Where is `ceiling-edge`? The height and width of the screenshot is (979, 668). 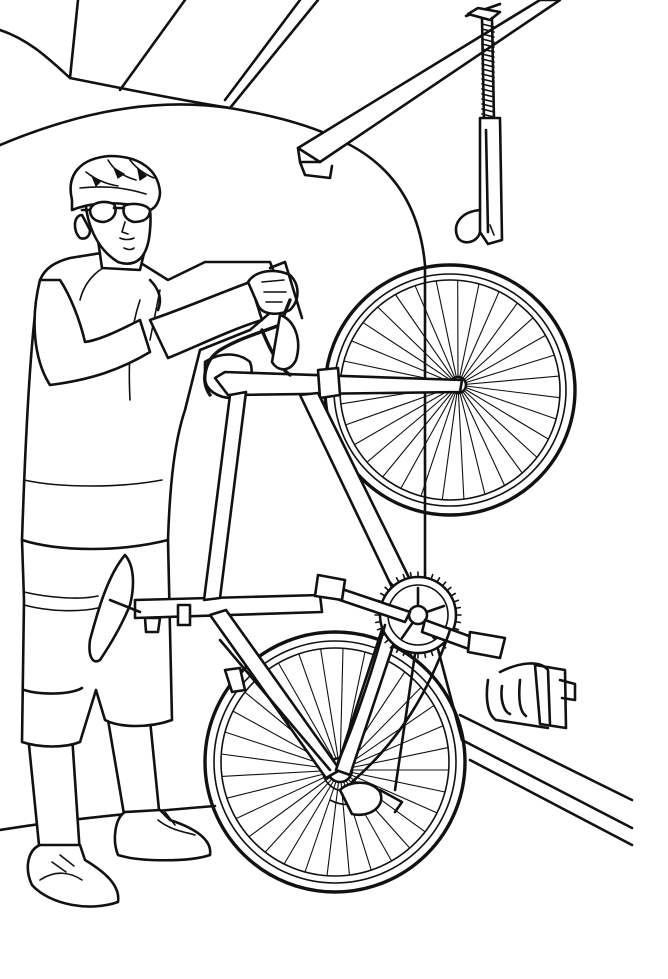
ceiling-edge is located at coordinates (36, 54).